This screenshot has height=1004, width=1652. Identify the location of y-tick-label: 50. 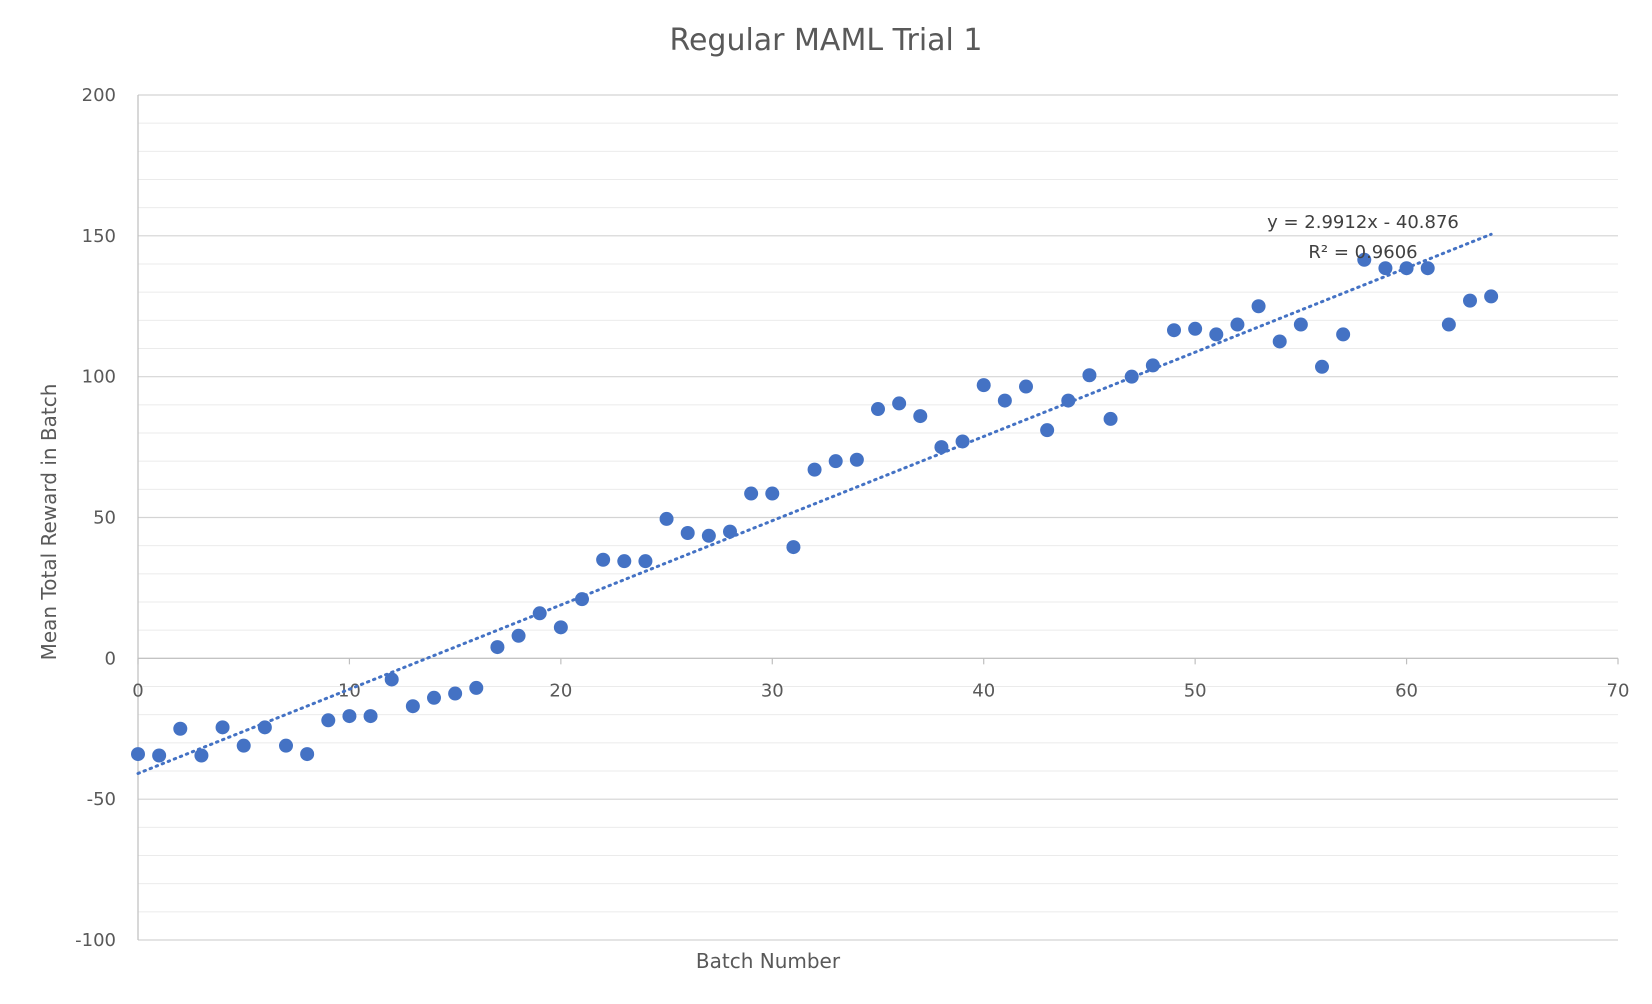
(104, 518).